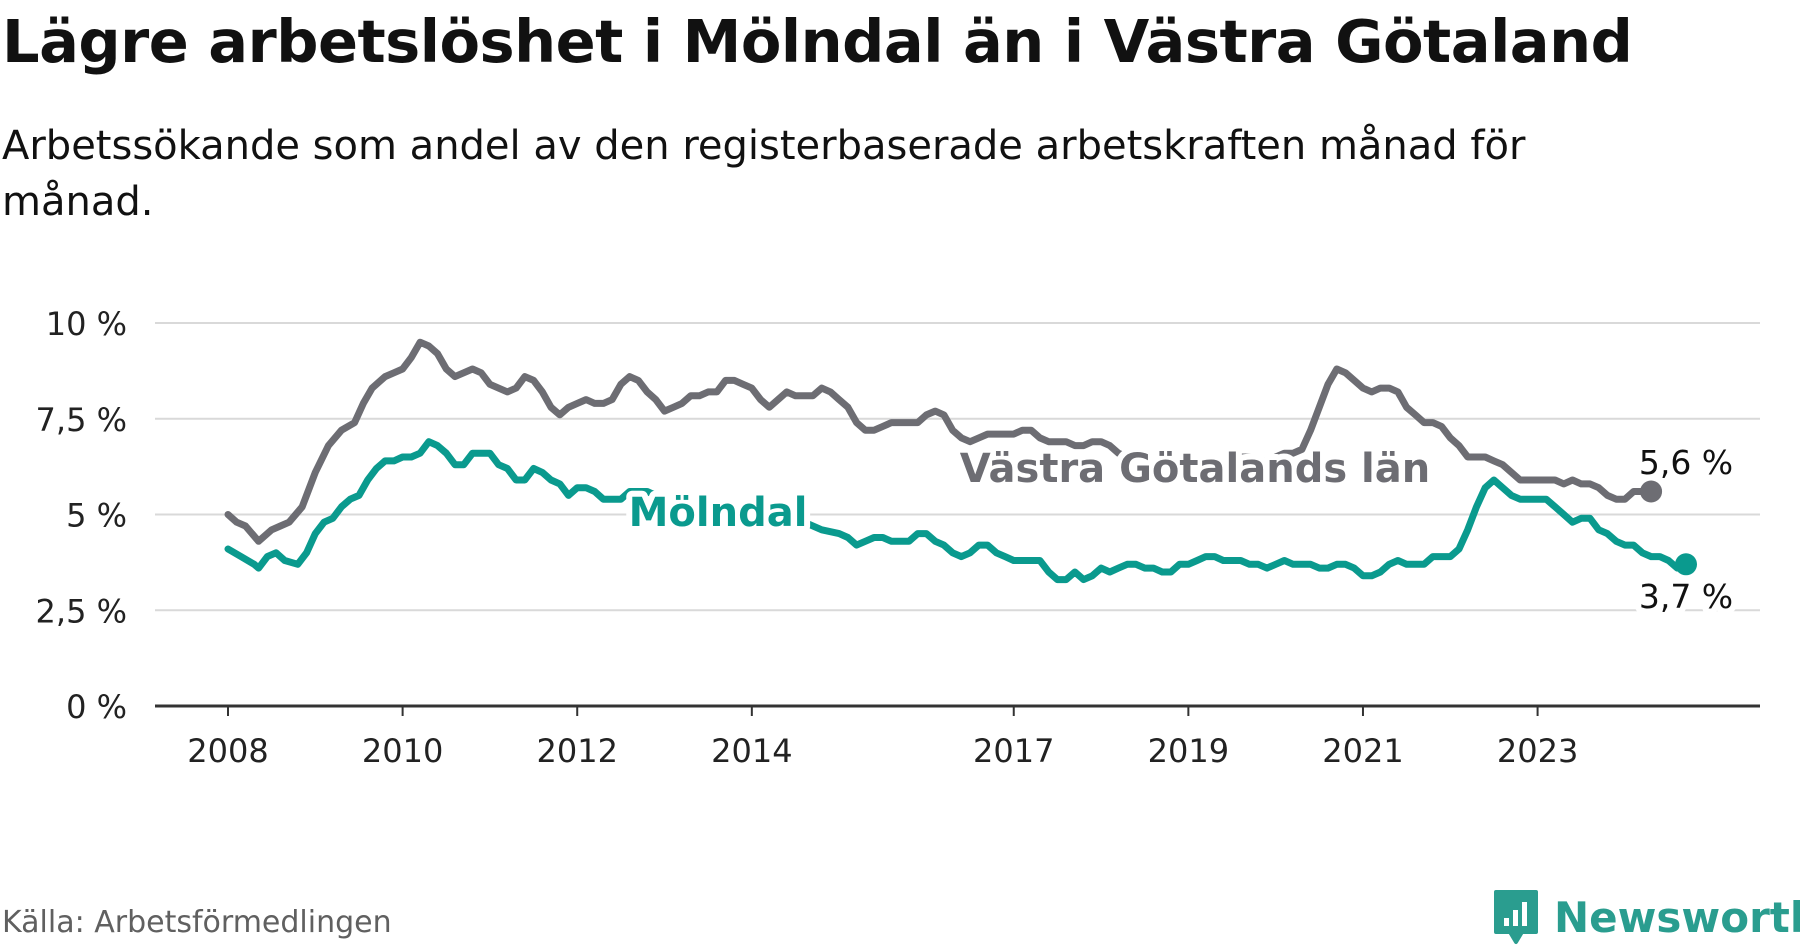 The image size is (1800, 952). I want to click on end-value-label-vastra-gotaland-halo: 5,6 %, so click(1686, 462).